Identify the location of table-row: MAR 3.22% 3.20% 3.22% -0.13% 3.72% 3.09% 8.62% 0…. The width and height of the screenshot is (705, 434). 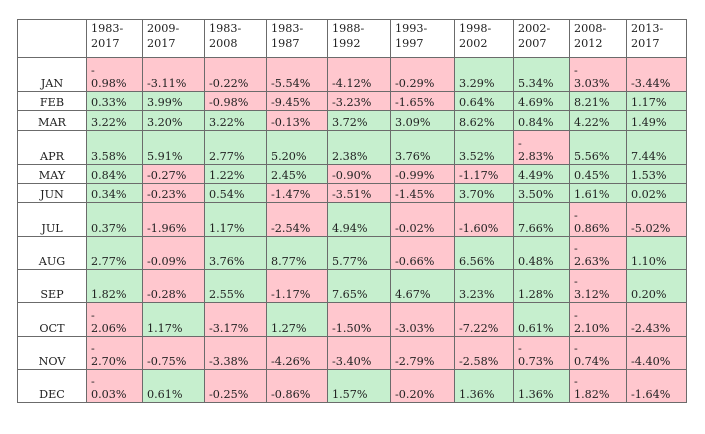
(352, 120).